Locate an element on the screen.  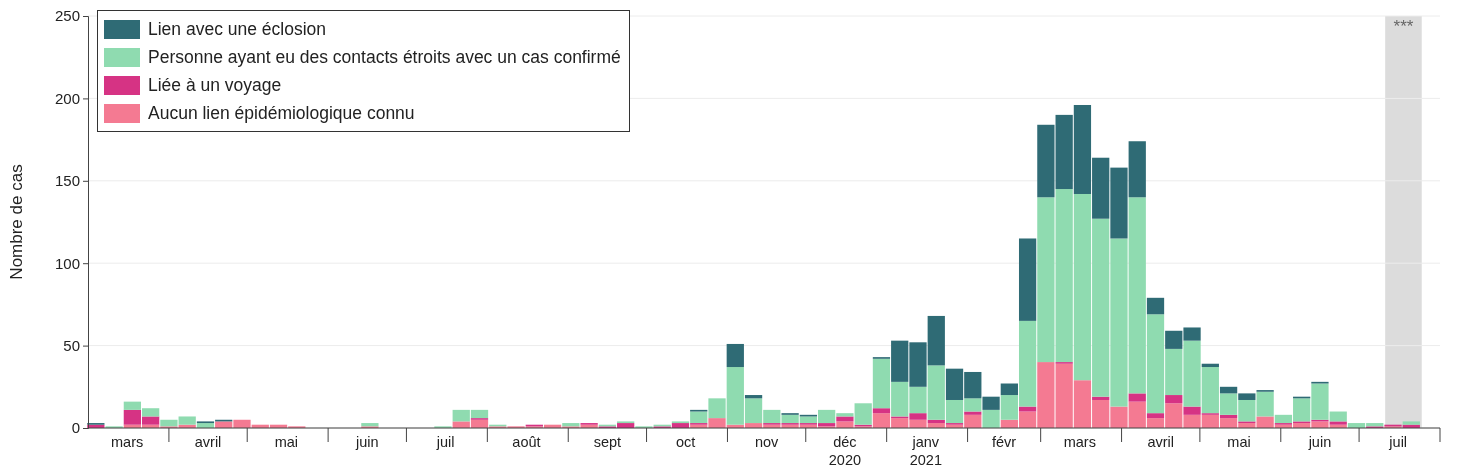
band-label: *** is located at coordinates (1403, 26).